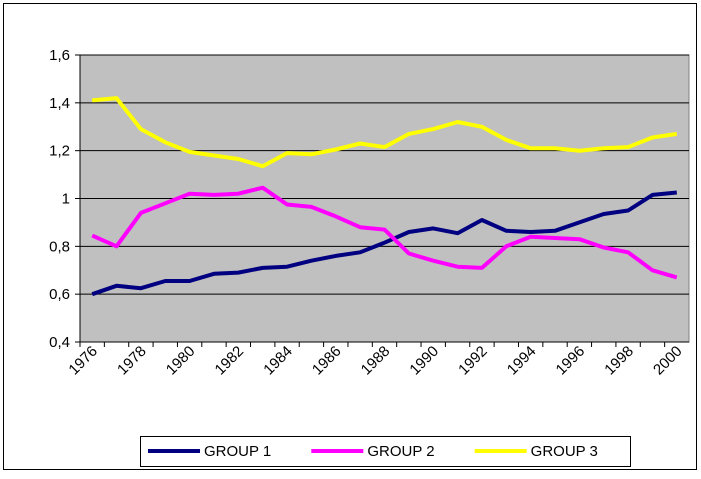 The width and height of the screenshot is (701, 479). I want to click on y-tick-label: 1,4, so click(59, 103).